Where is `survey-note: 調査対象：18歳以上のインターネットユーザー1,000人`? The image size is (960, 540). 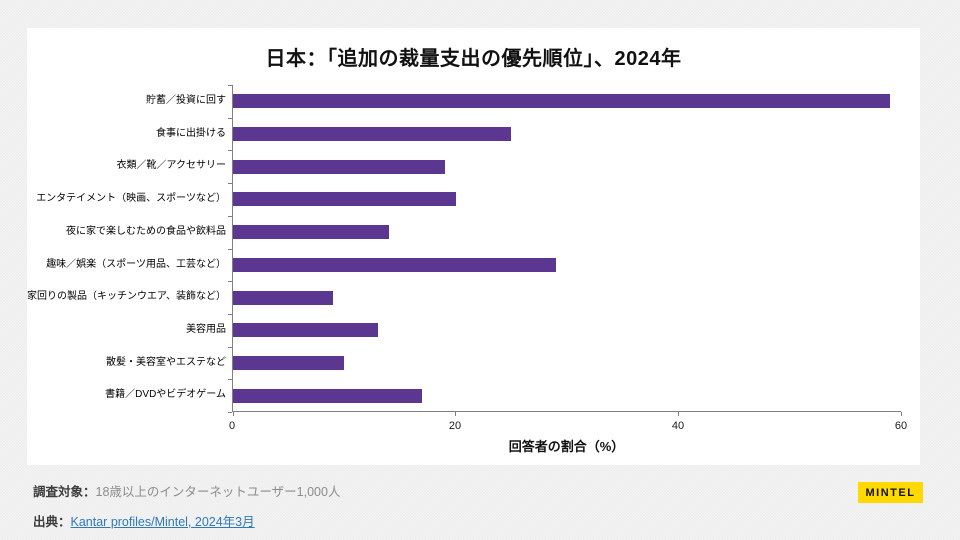
survey-note: 調査対象：18歳以上のインターネットユーザー1,000人 is located at coordinates (186, 490).